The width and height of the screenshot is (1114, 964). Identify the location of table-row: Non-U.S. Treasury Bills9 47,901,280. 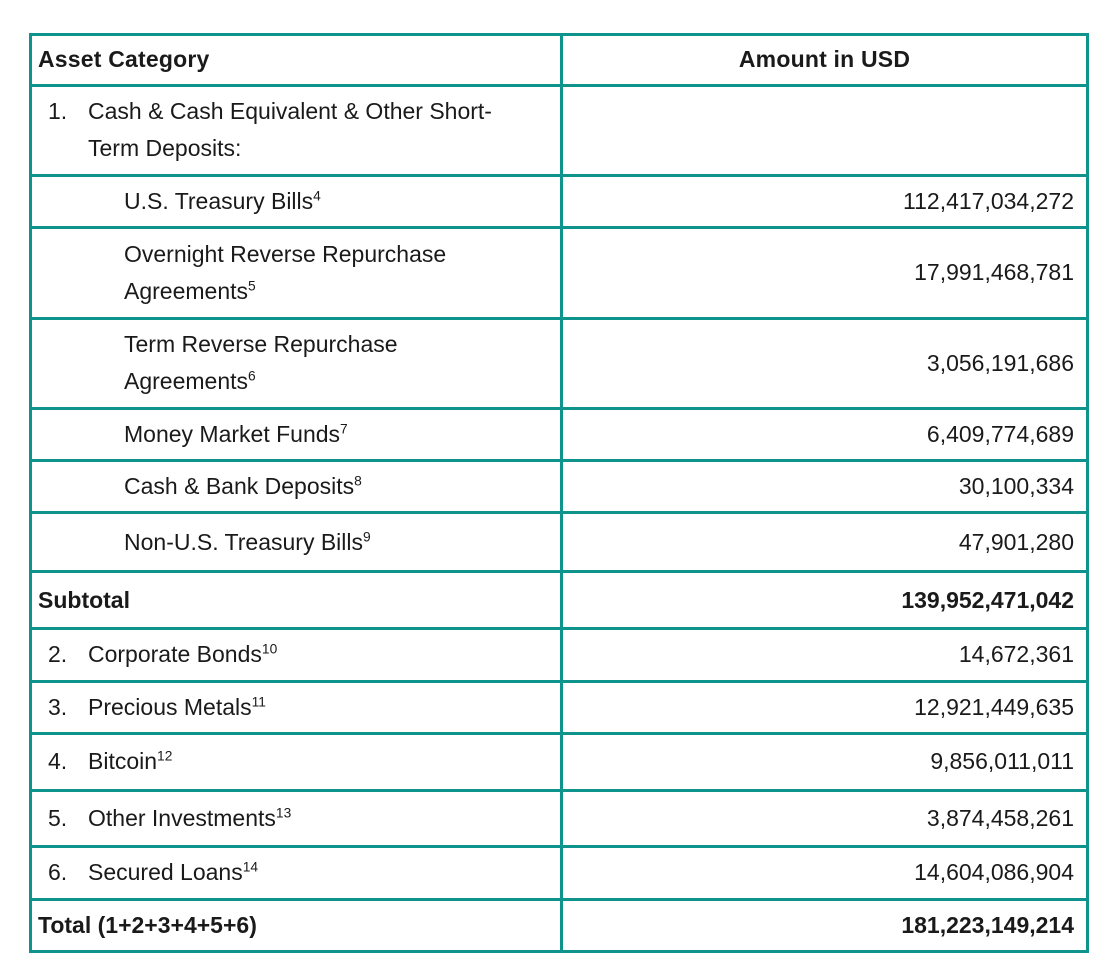
(559, 542).